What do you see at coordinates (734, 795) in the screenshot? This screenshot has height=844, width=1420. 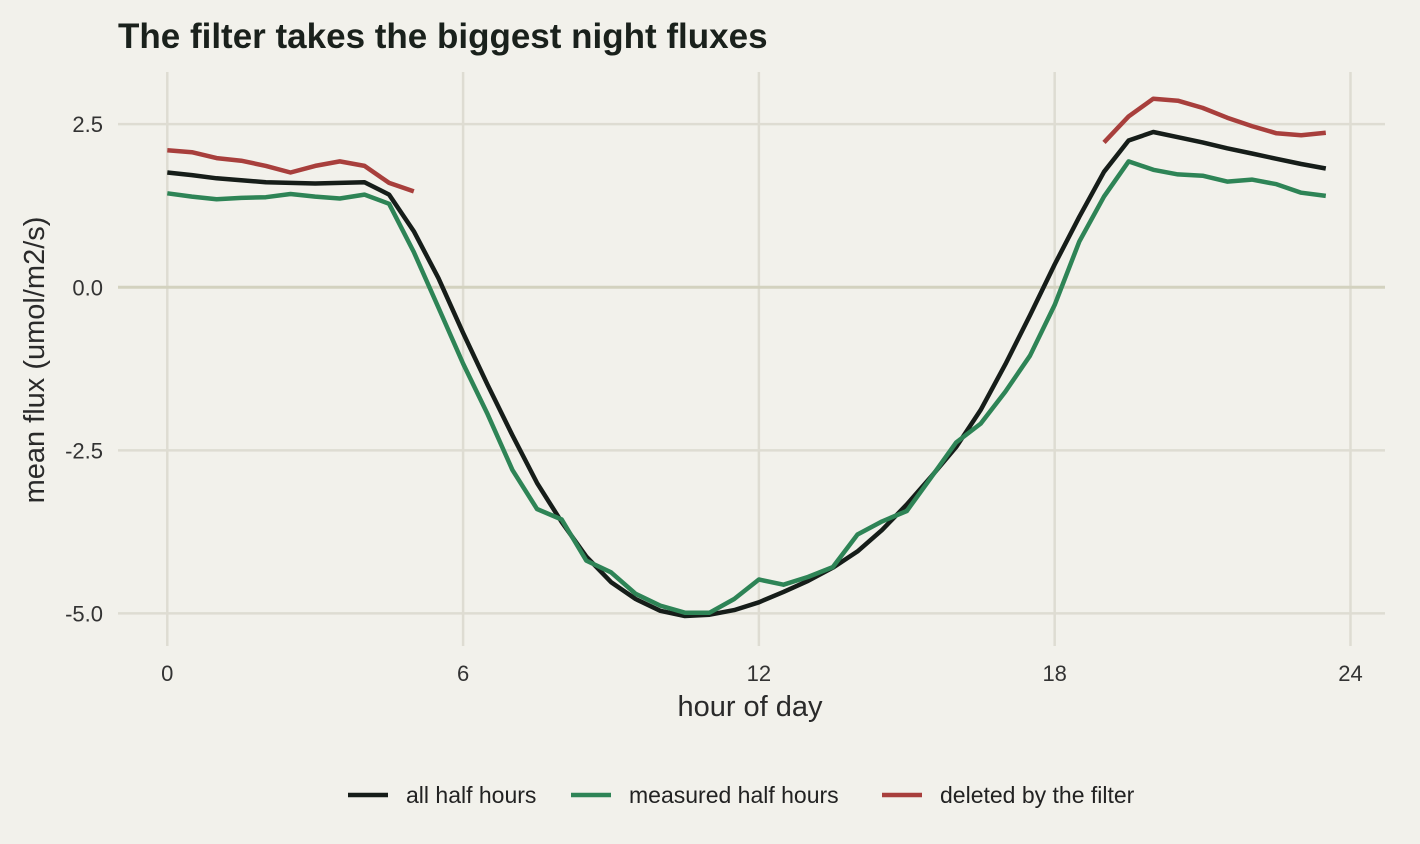 I see `legend-label: measured half hours` at bounding box center [734, 795].